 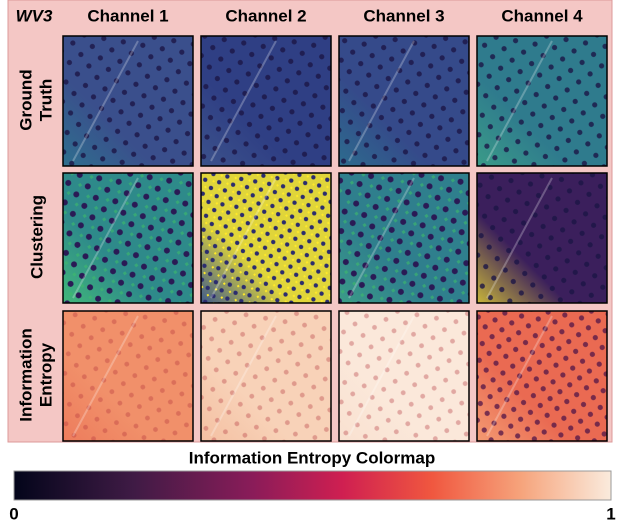 What do you see at coordinates (127, 15) in the screenshot?
I see `column-label: Channel 1` at bounding box center [127, 15].